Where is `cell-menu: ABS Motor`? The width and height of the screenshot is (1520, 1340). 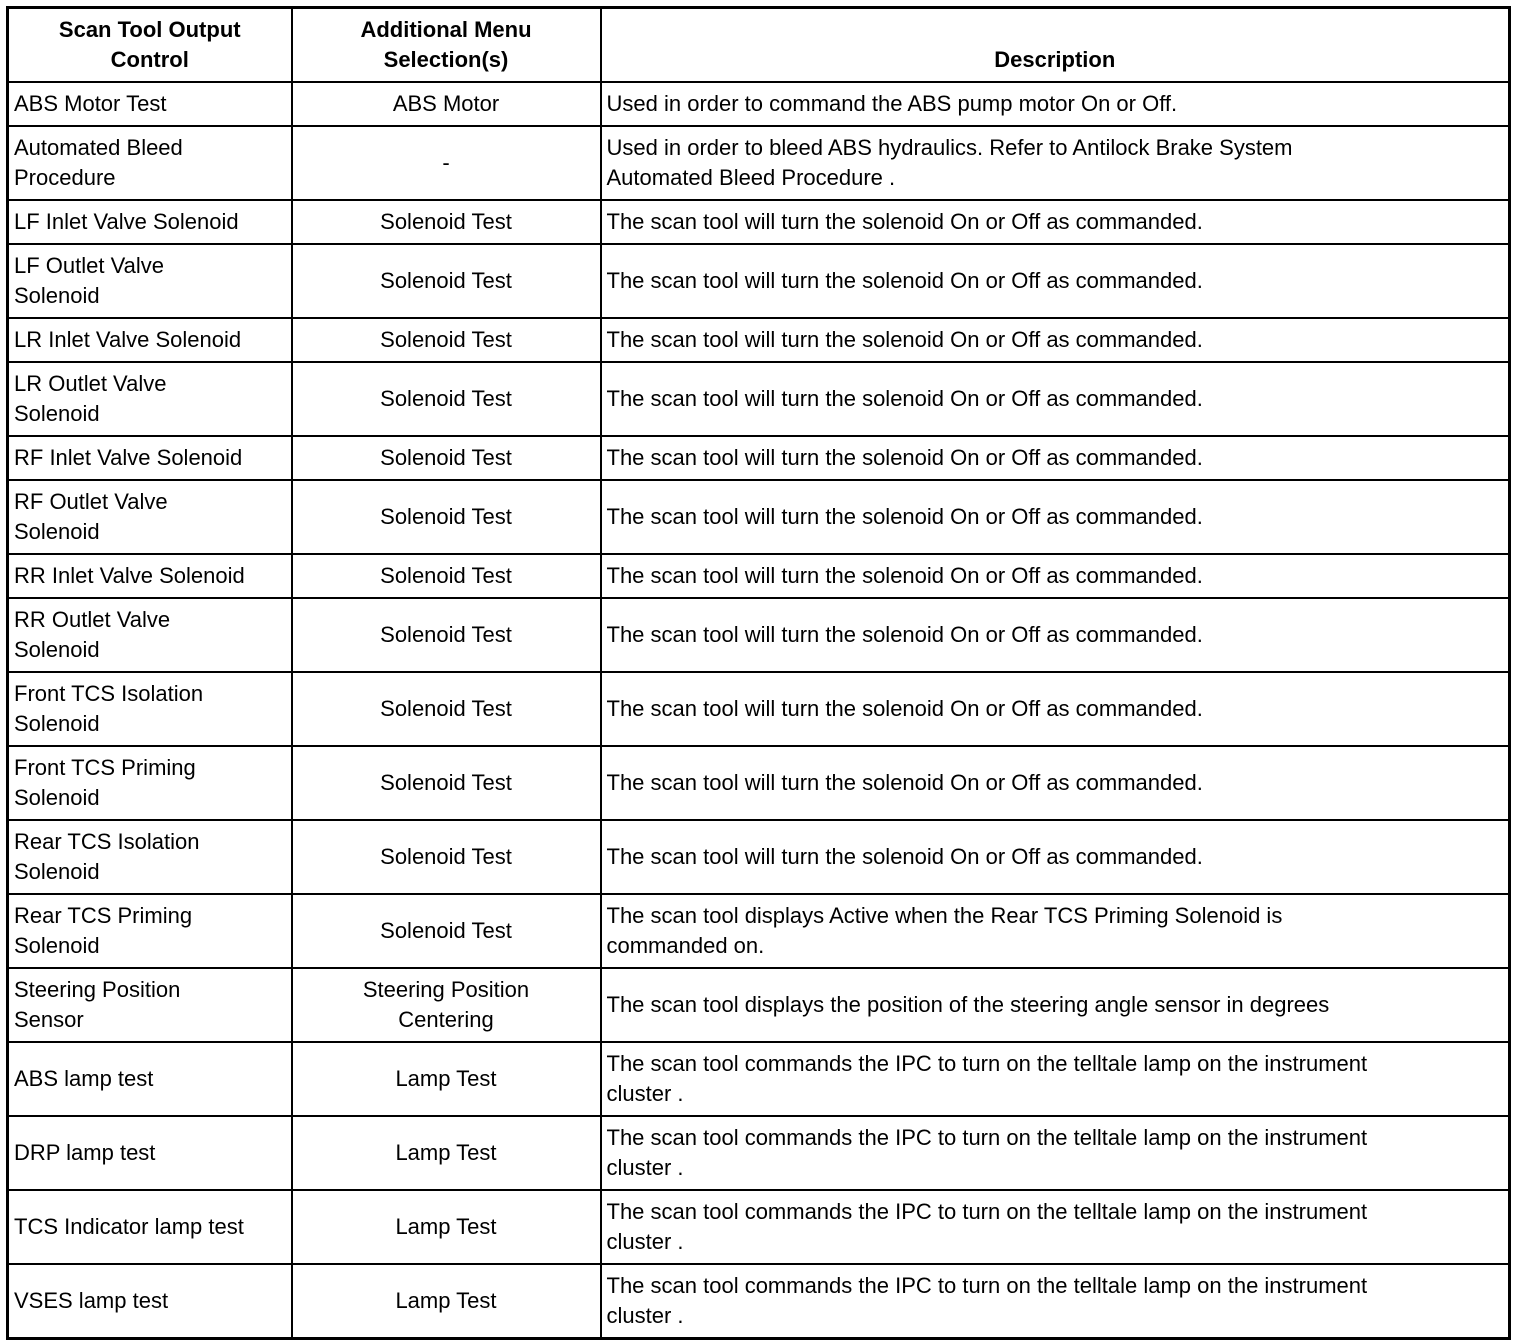 cell-menu: ABS Motor is located at coordinates (446, 104).